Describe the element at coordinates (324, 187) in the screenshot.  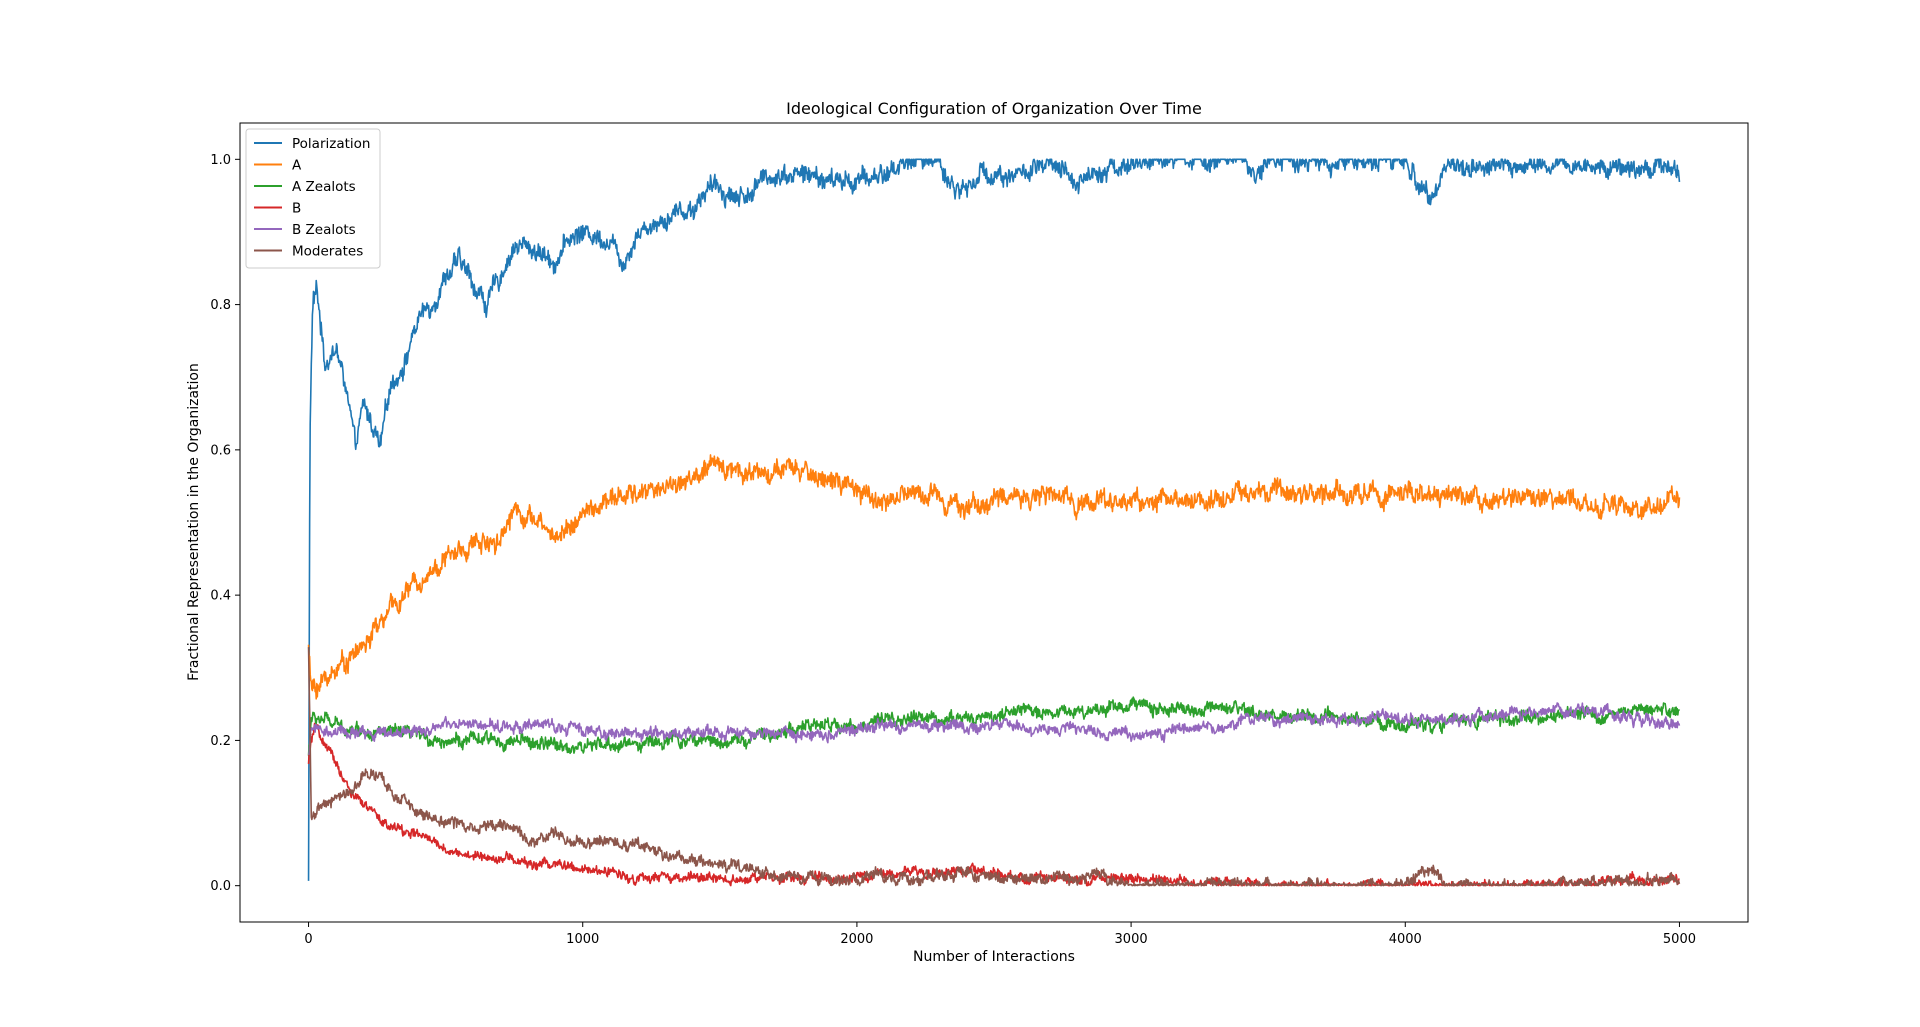
I see `legend-entry: A Zealots` at that location.